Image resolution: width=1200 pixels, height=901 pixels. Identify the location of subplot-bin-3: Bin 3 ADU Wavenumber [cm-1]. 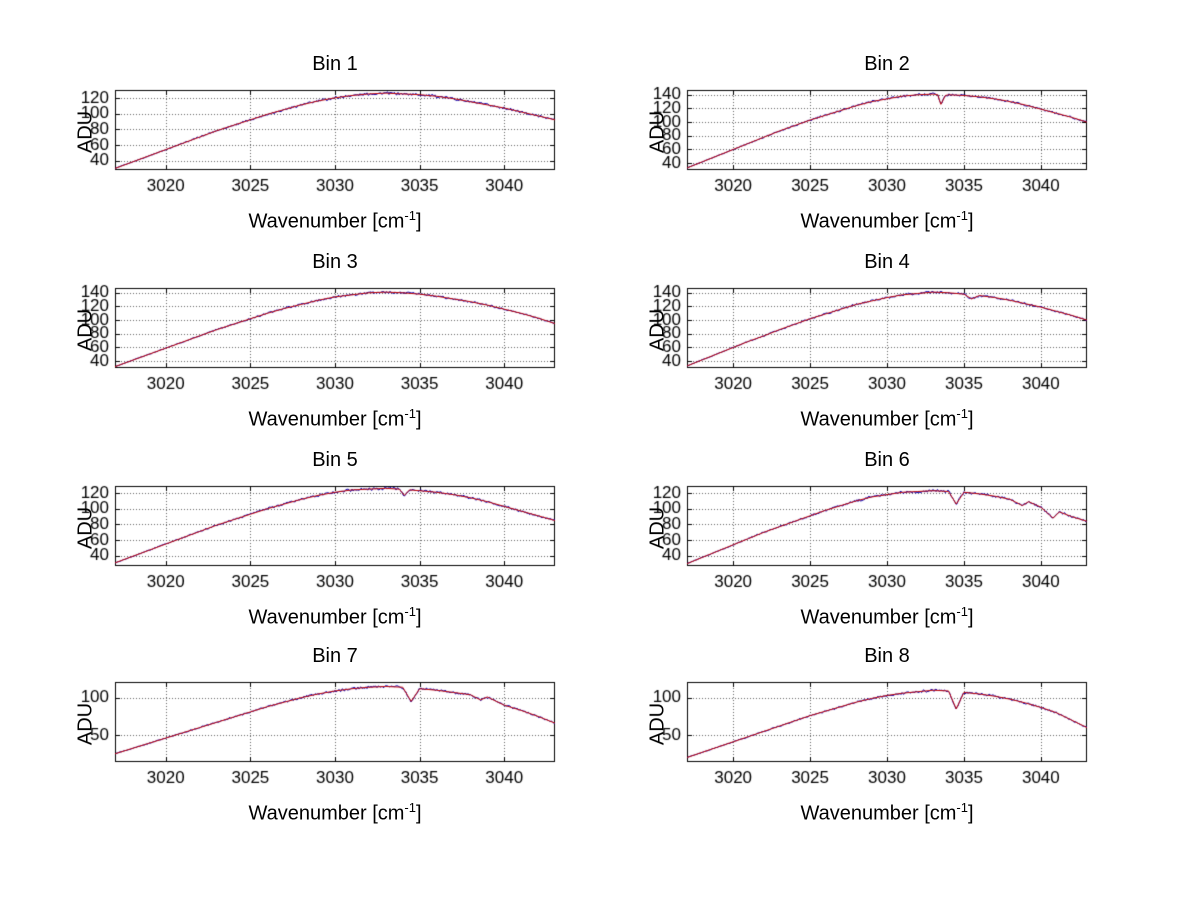
(311, 340).